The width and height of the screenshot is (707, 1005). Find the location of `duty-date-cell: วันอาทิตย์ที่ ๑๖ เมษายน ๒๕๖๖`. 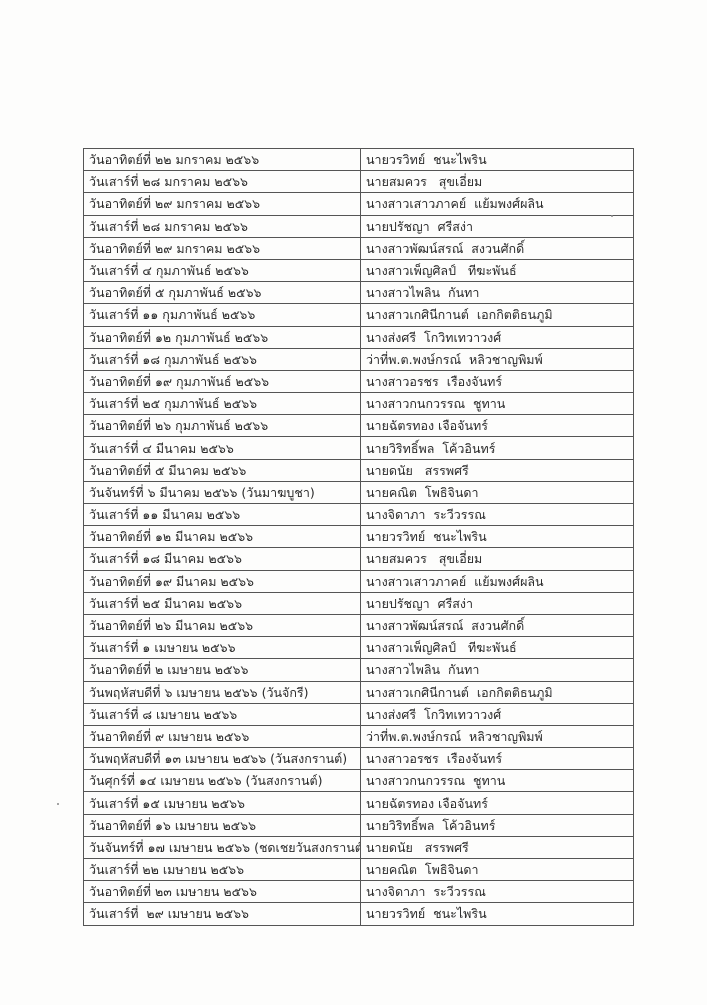

duty-date-cell: วันอาทิตย์ที่ ๑๖ เมษายน ๒๕๖๖ is located at coordinates (222, 825).